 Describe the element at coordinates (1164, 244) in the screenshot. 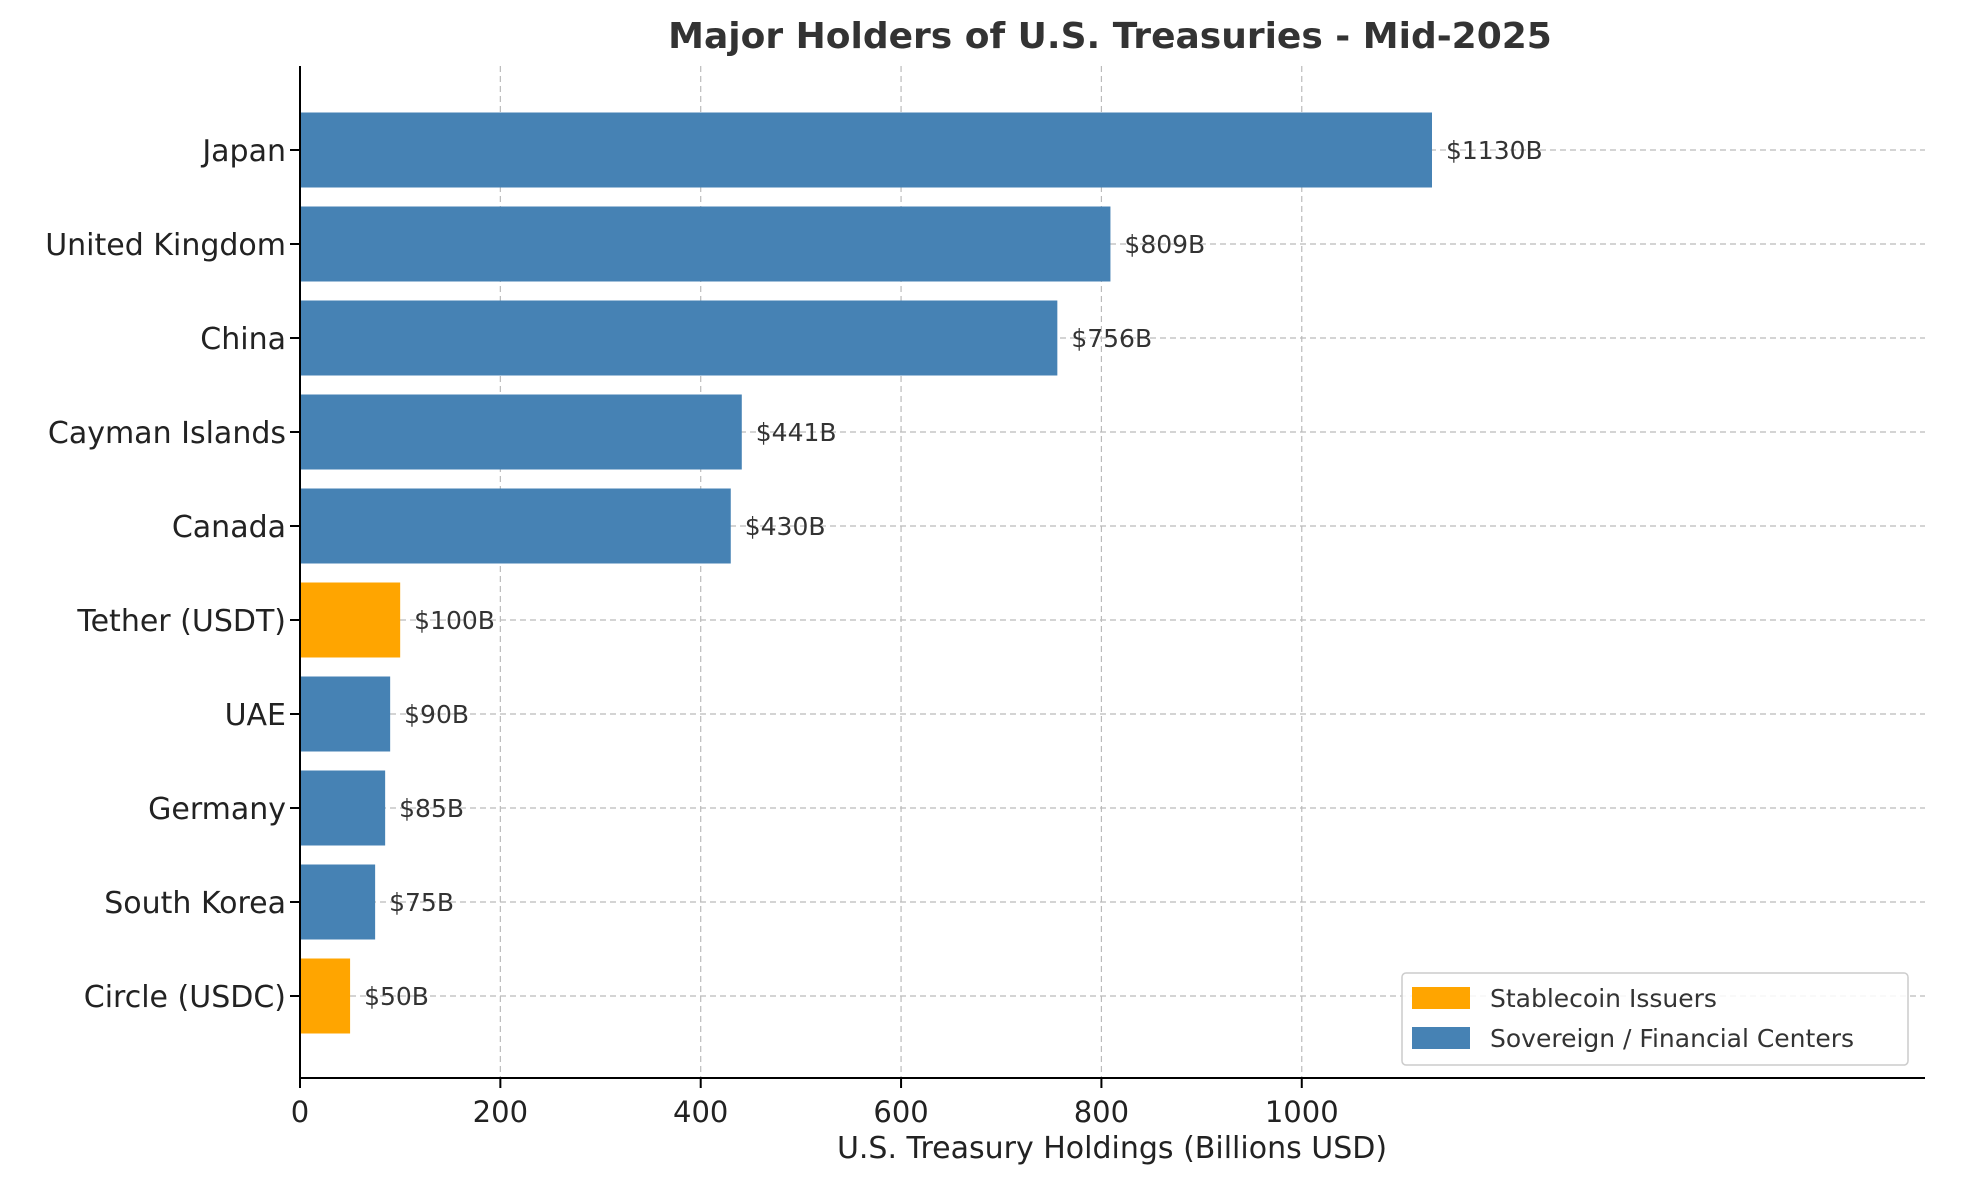

I see `value-label: $809B` at that location.